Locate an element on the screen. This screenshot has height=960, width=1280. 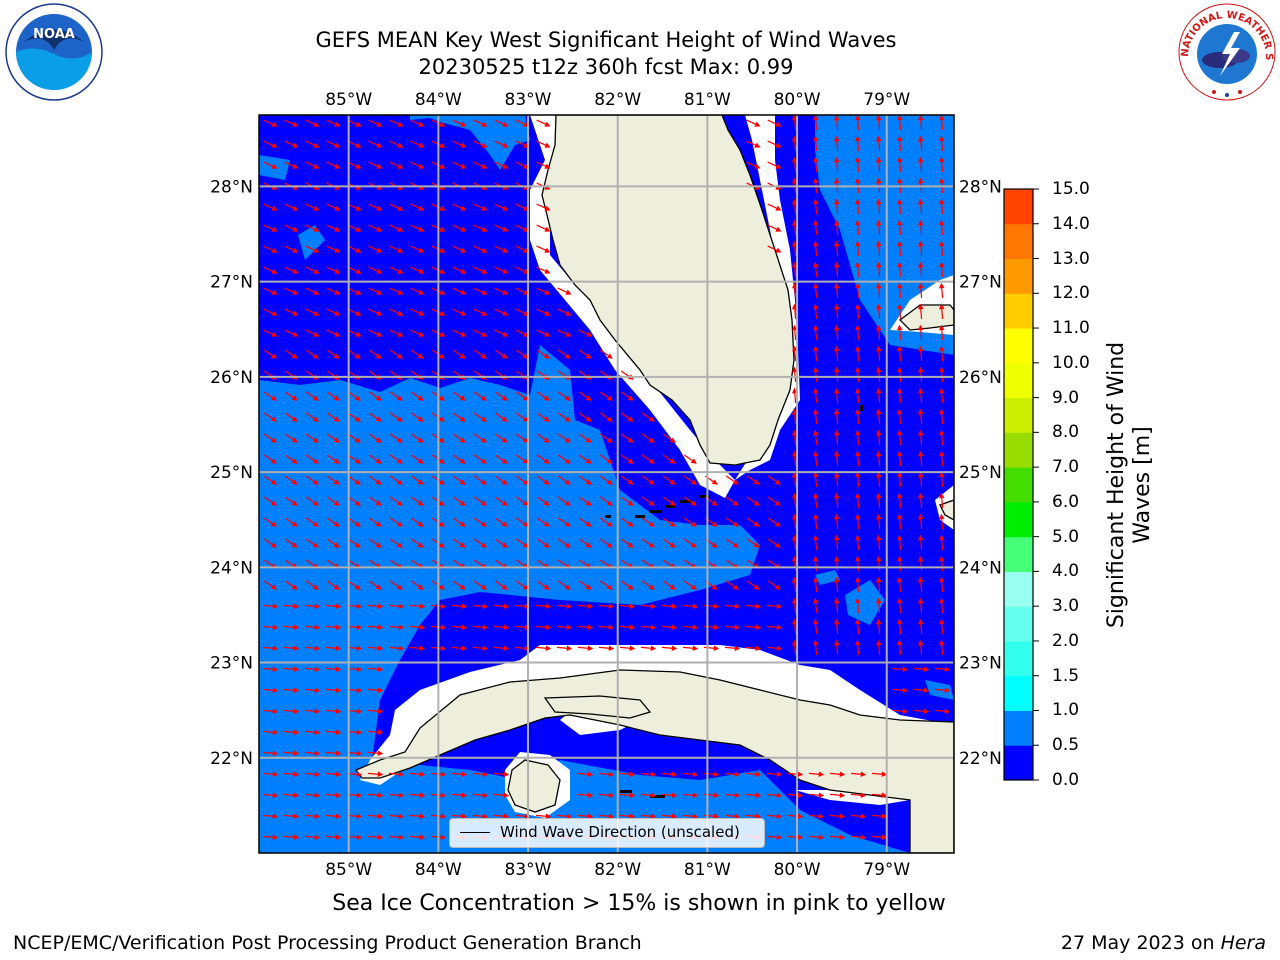
chart-subtitle: 20230525 t12z 360h fcst Max: 0.99 is located at coordinates (606, 67).